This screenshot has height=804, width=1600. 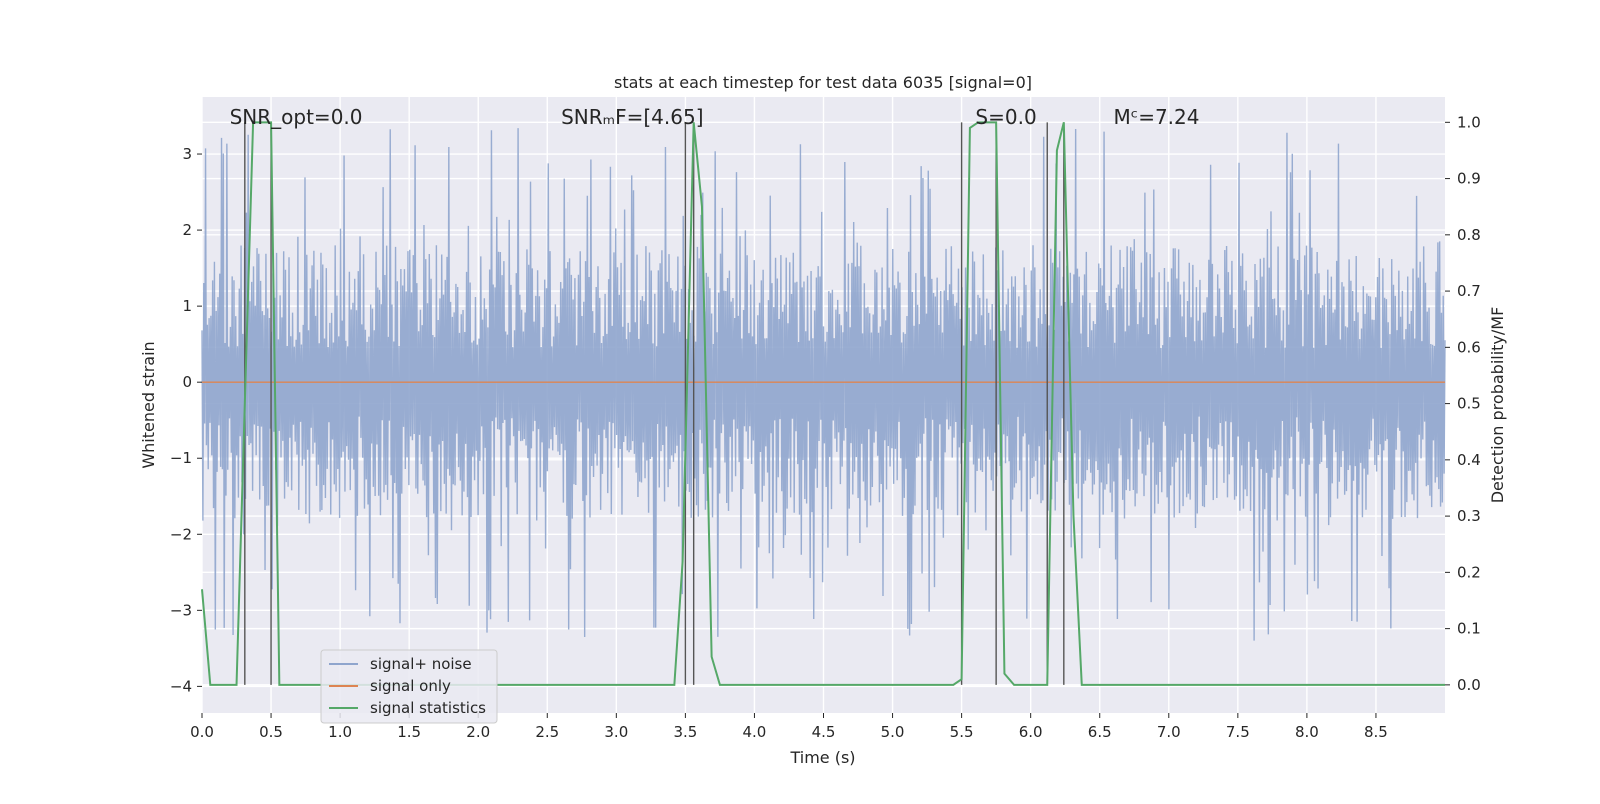 I want to click on y-tick-label-right: 0.8, so click(x=1469, y=235).